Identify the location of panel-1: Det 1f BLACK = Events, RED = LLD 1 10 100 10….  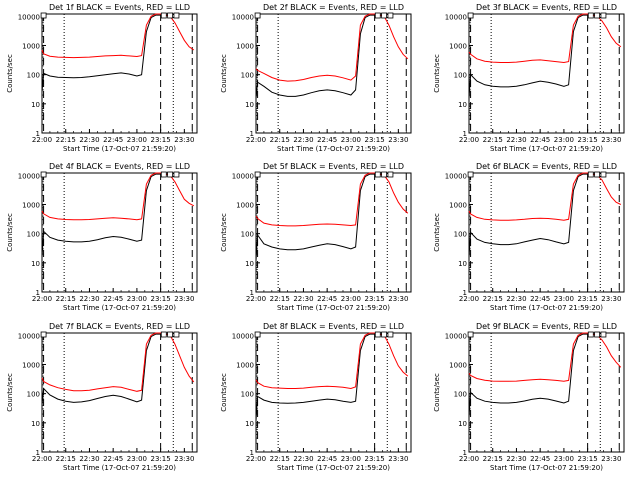
(102, 78).